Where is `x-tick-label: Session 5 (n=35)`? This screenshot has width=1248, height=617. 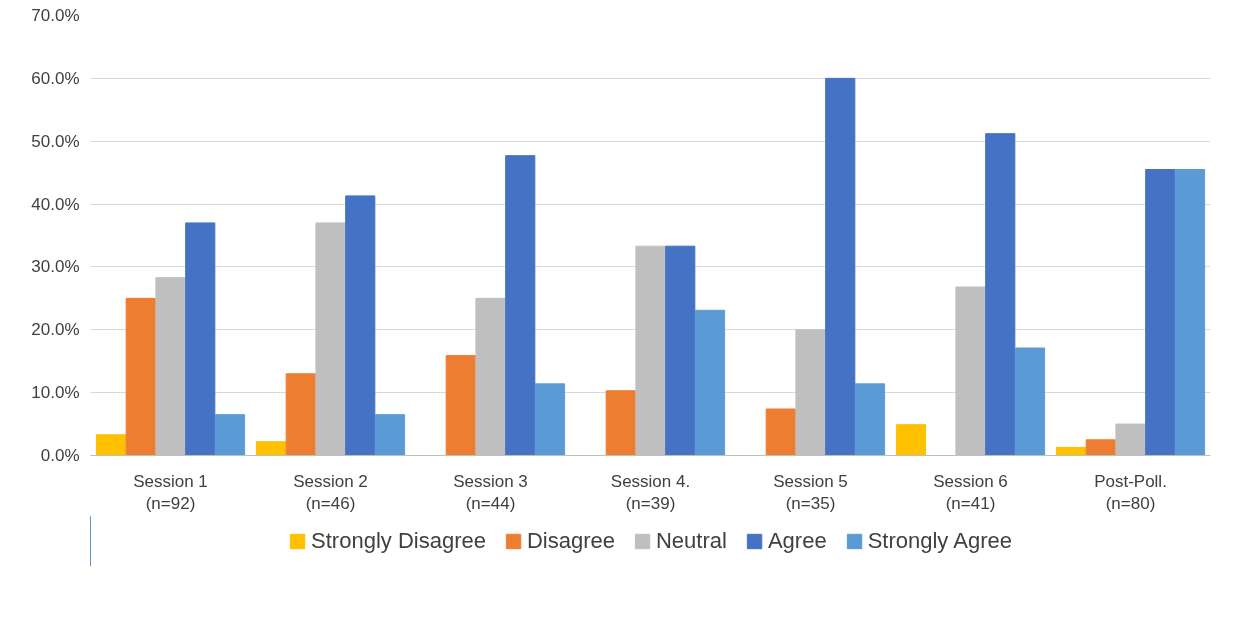
x-tick-label: Session 5 (n=35) is located at coordinates (810, 492).